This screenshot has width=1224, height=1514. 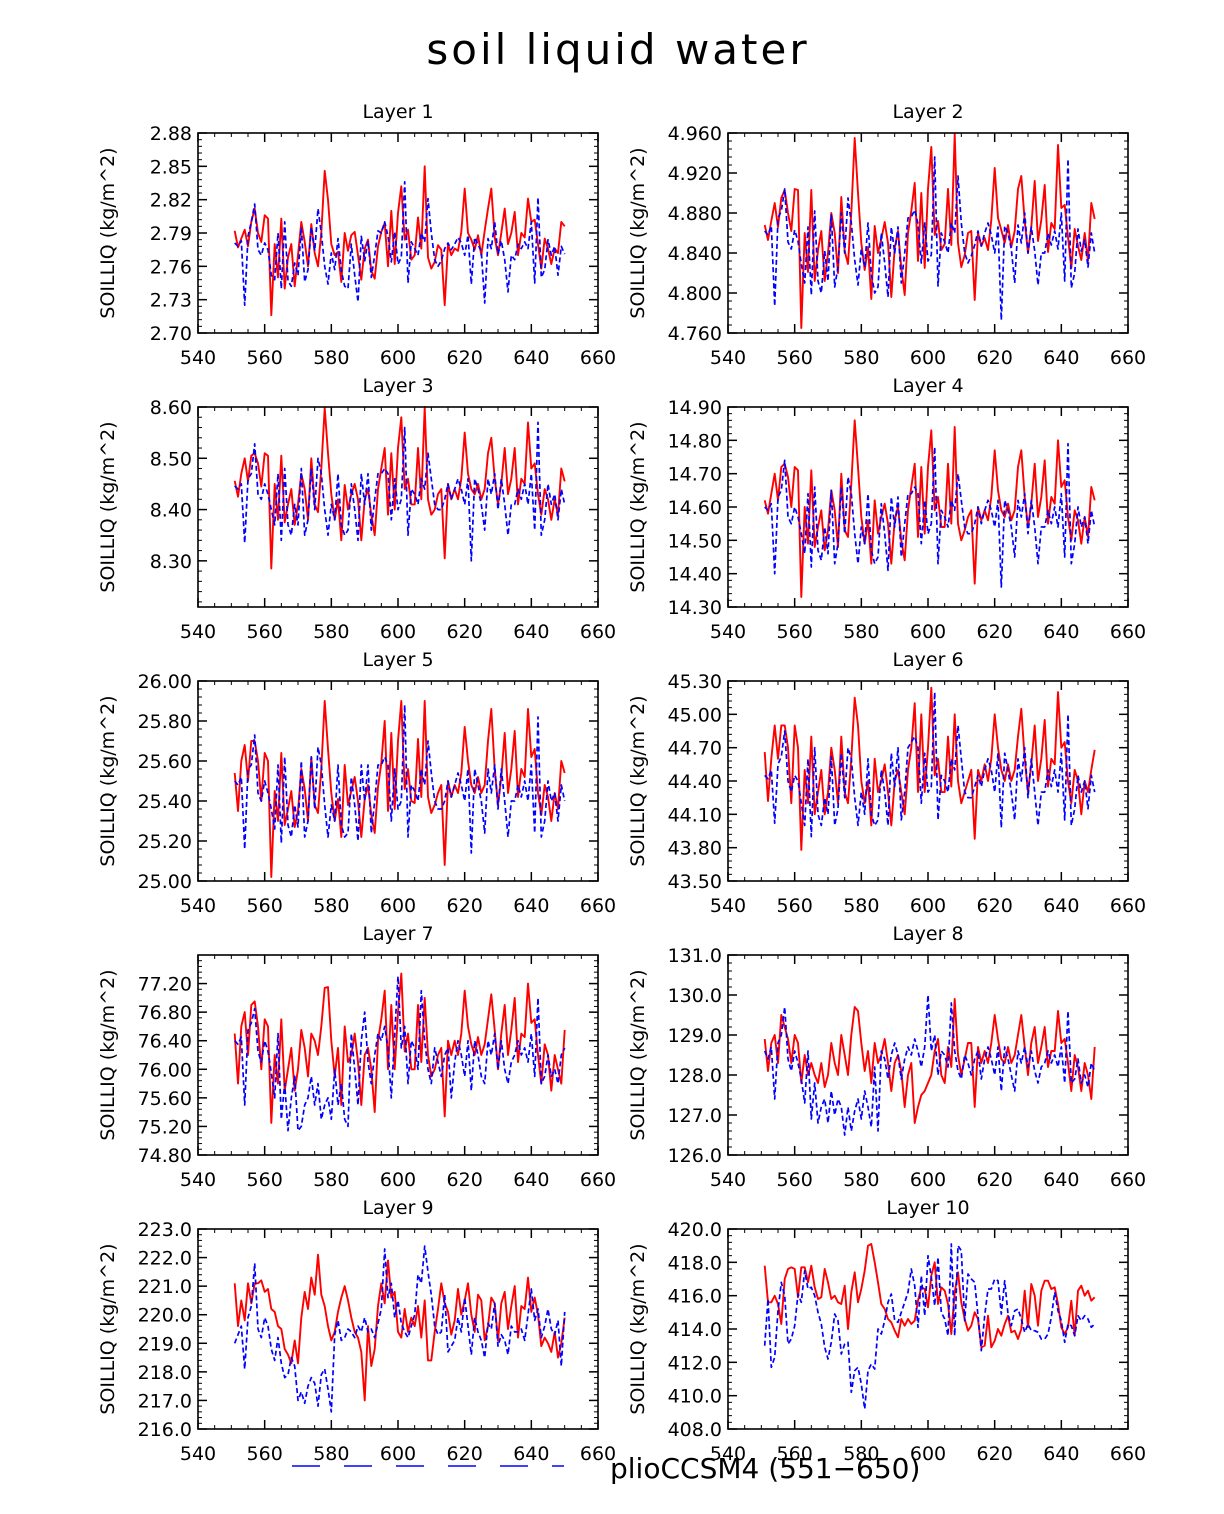 I want to click on panel-title: Layer 2, so click(x=927, y=112).